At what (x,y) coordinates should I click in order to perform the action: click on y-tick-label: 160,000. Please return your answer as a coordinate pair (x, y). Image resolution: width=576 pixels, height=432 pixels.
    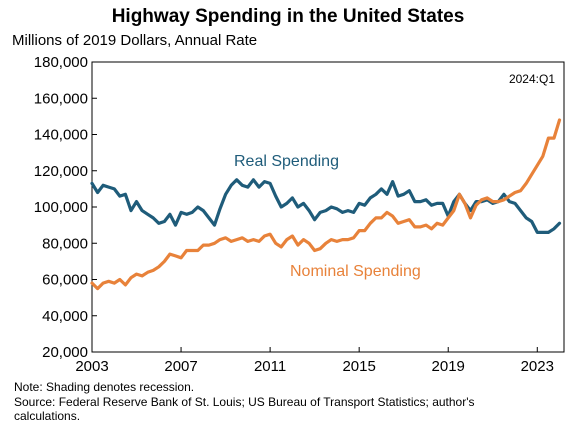
    Looking at the image, I should click on (61, 98).